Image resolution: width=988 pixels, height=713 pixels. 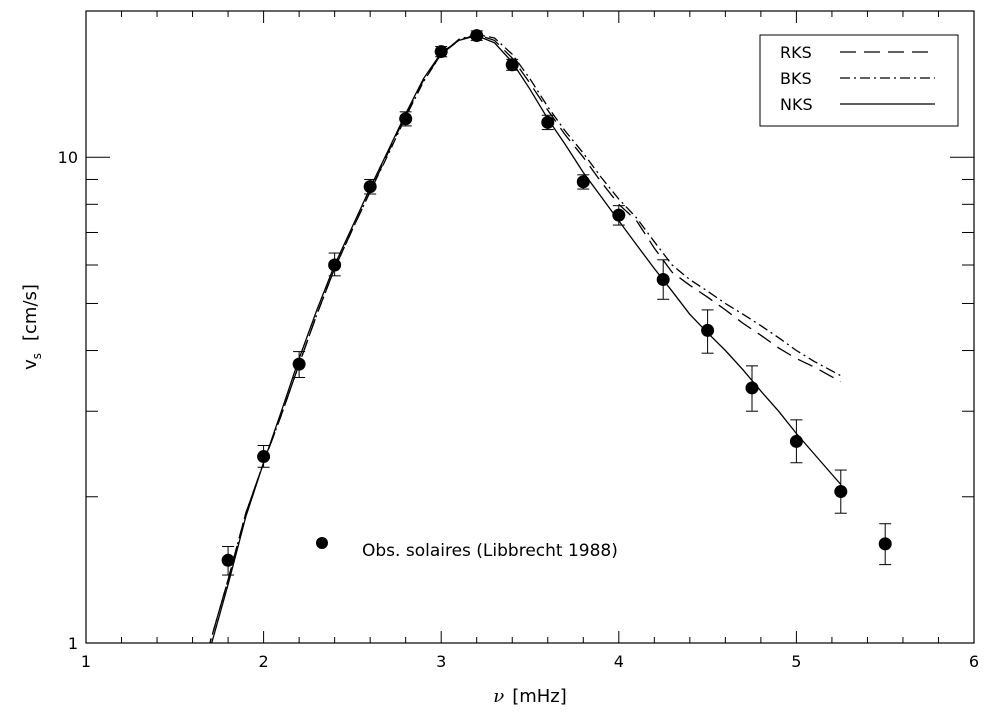 What do you see at coordinates (73, 643) in the screenshot?
I see `y-tick-label: 1` at bounding box center [73, 643].